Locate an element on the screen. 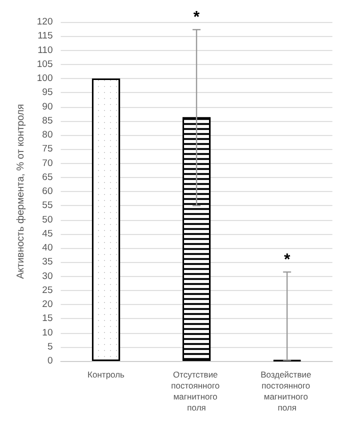  y-tick-label: 0 is located at coordinates (50, 361).